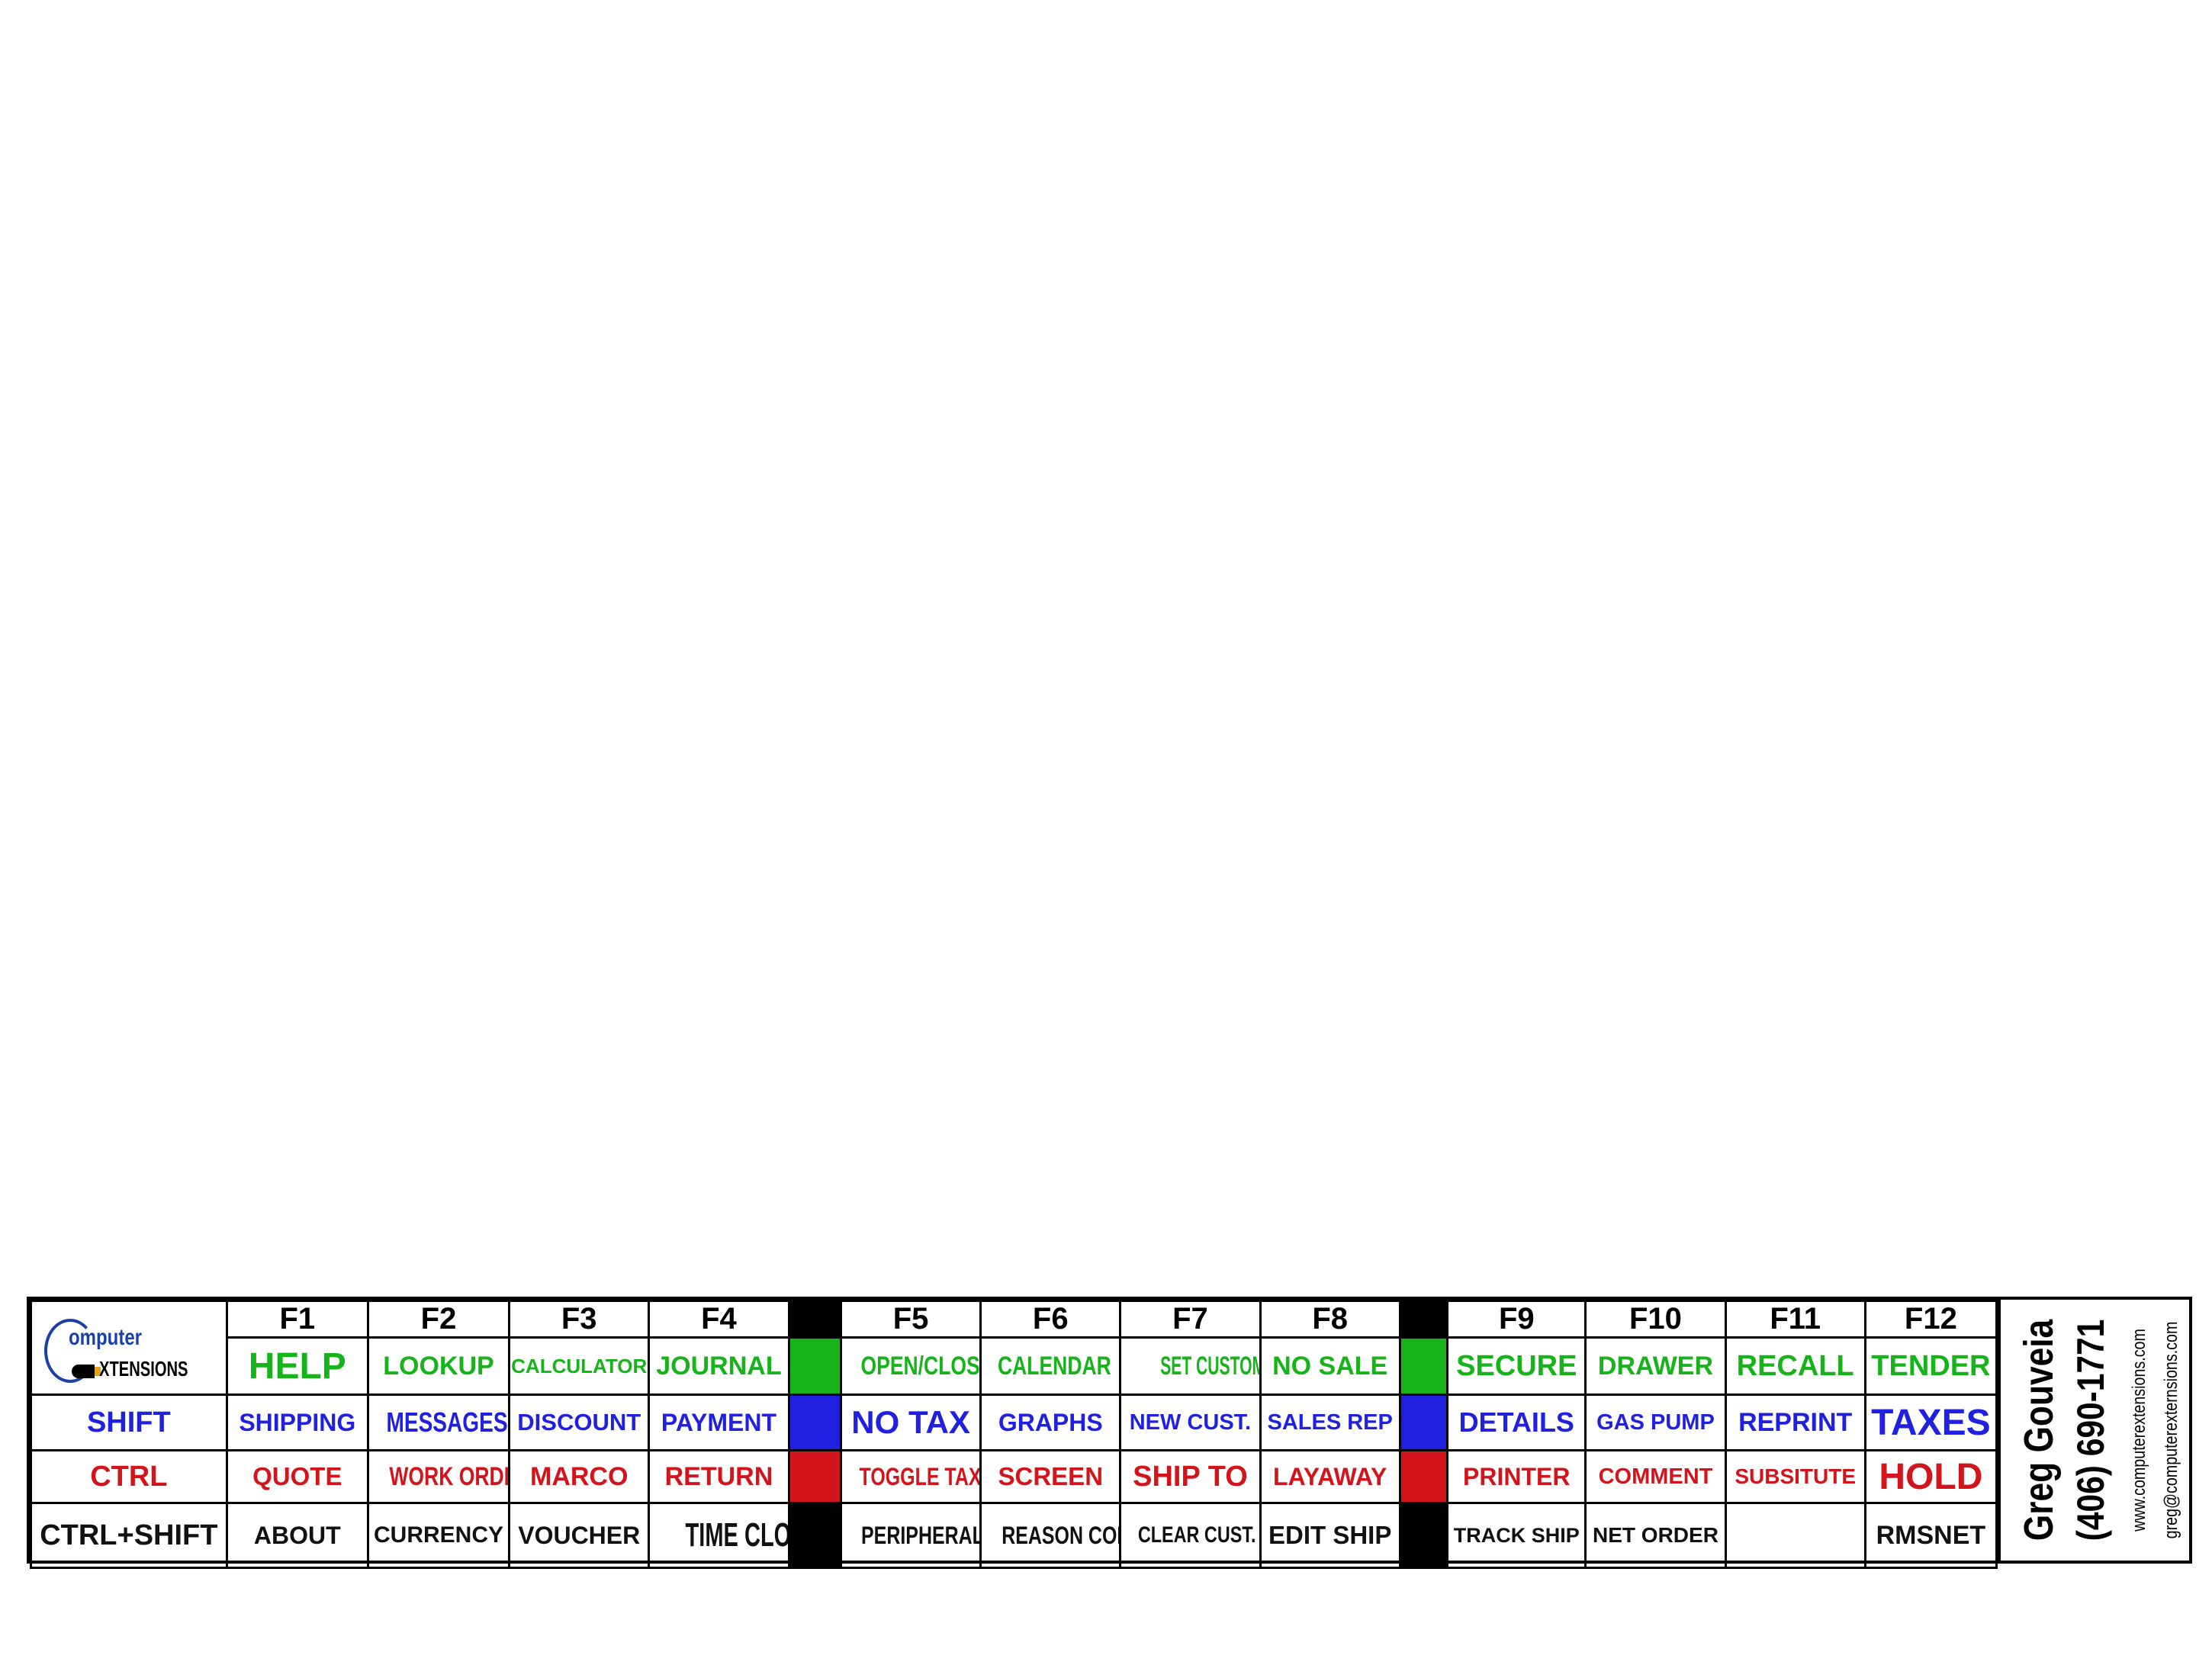  I want to click on key-f6-plain: CALENDAR, so click(1050, 1366).